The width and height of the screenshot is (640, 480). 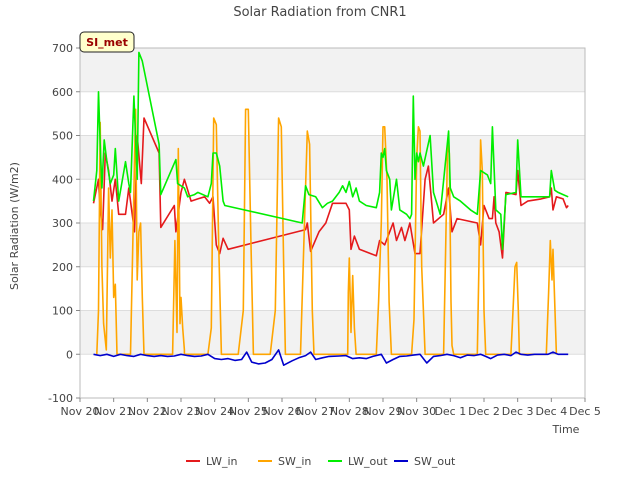 What do you see at coordinates (450, 411) in the screenshot?
I see `x-tick-label: Dec 1` at bounding box center [450, 411].